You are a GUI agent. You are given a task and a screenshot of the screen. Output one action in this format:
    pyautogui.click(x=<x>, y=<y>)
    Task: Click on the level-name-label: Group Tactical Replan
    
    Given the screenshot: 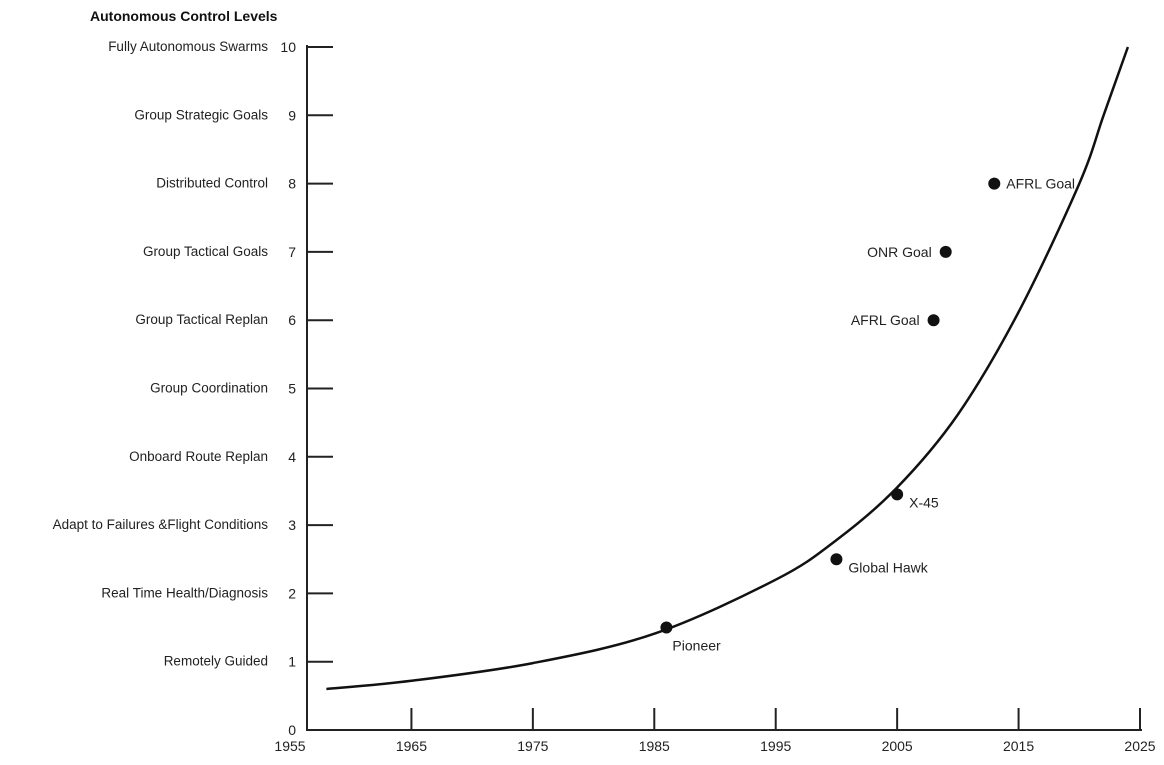 What is the action you would take?
    pyautogui.click(x=201, y=319)
    